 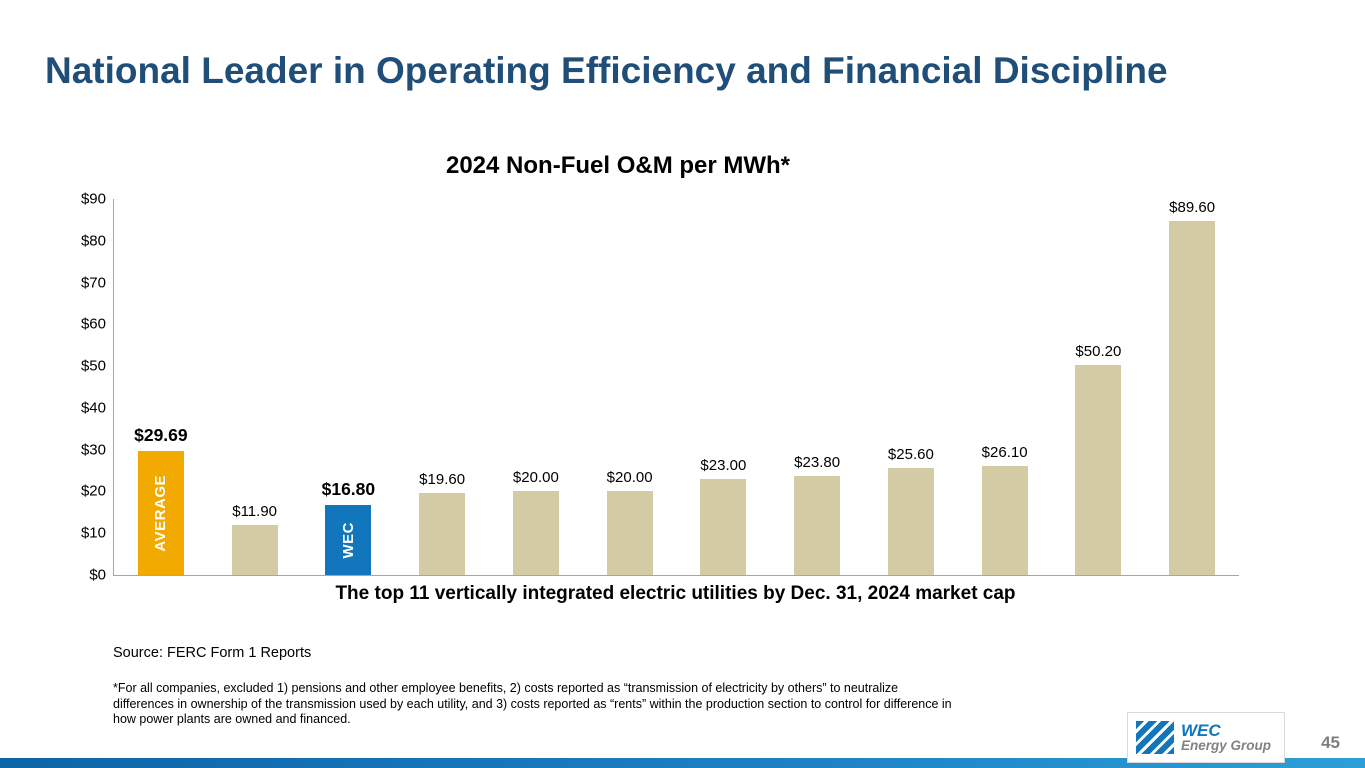 I want to click on bar-slot: $19.60, so click(x=442, y=387).